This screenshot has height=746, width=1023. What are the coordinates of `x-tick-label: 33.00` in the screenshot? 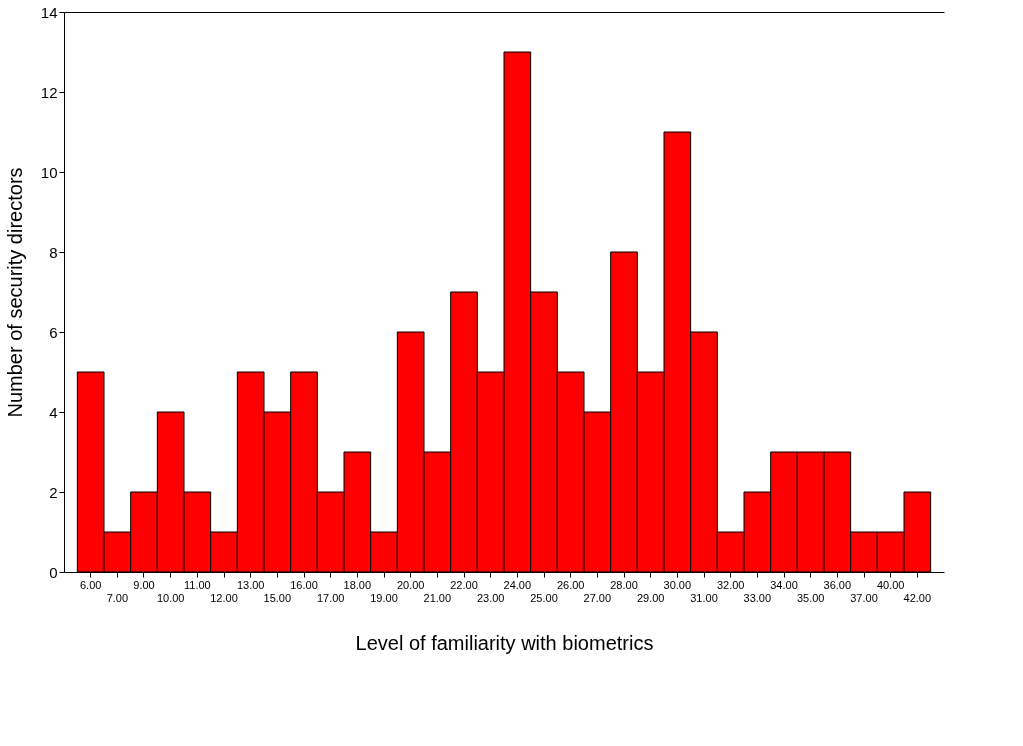 It's located at (757, 597).